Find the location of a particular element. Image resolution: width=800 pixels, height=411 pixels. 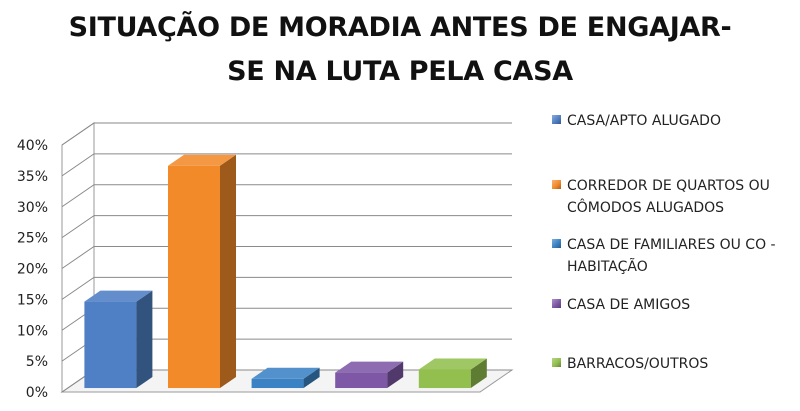

y-tick-label: 20% is located at coordinates (32, 270).